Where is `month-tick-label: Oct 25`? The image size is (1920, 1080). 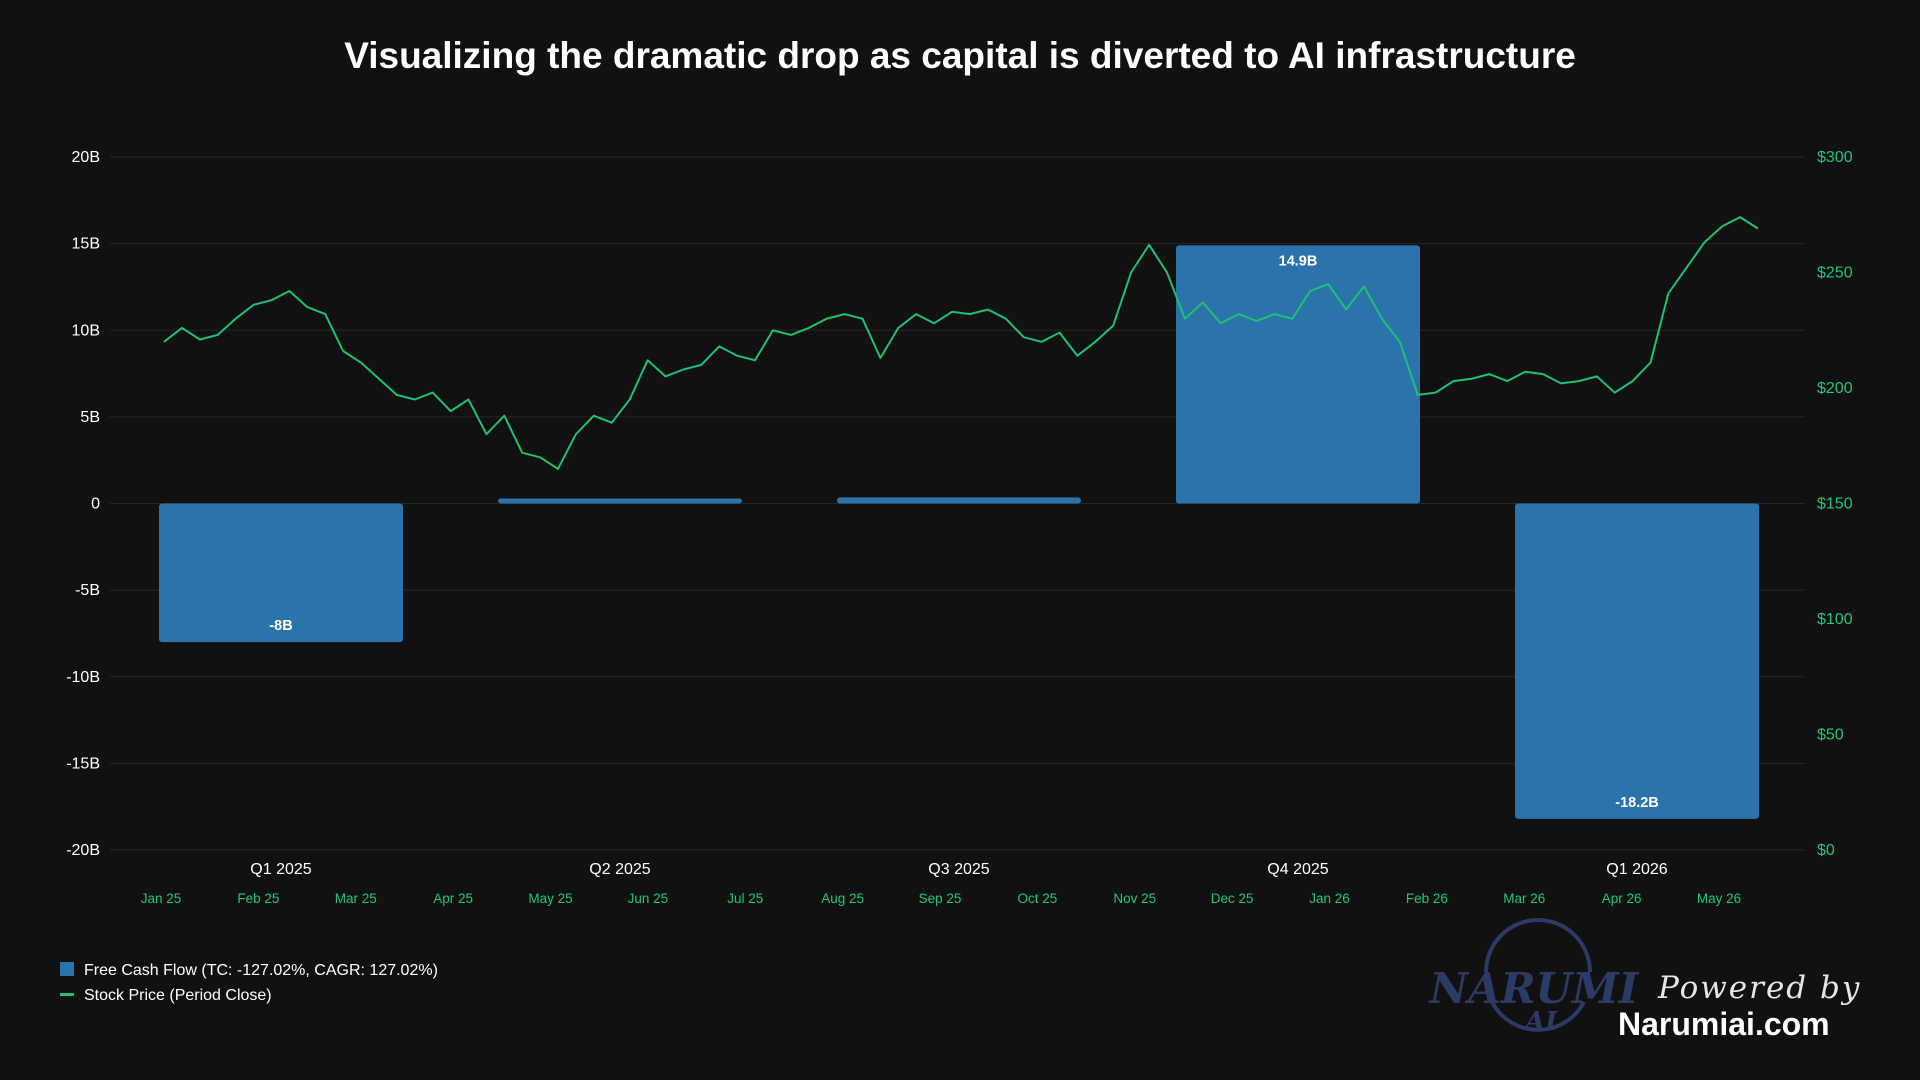
month-tick-label: Oct 25 is located at coordinates (1037, 898).